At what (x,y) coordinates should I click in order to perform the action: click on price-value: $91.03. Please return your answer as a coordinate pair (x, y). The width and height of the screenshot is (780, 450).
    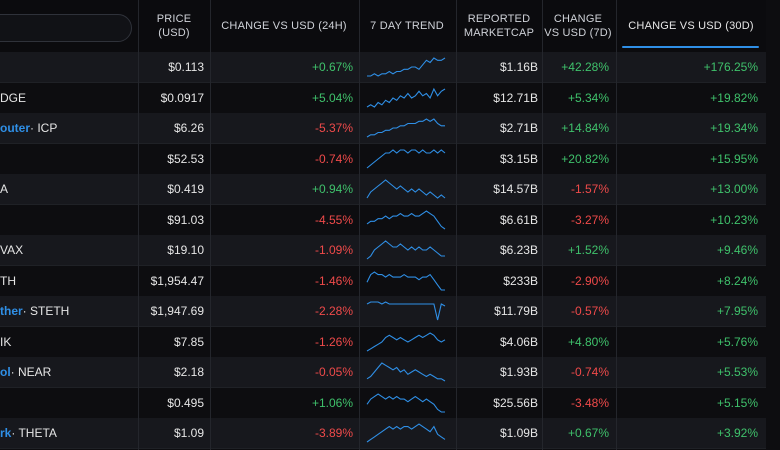
    Looking at the image, I should click on (185, 219).